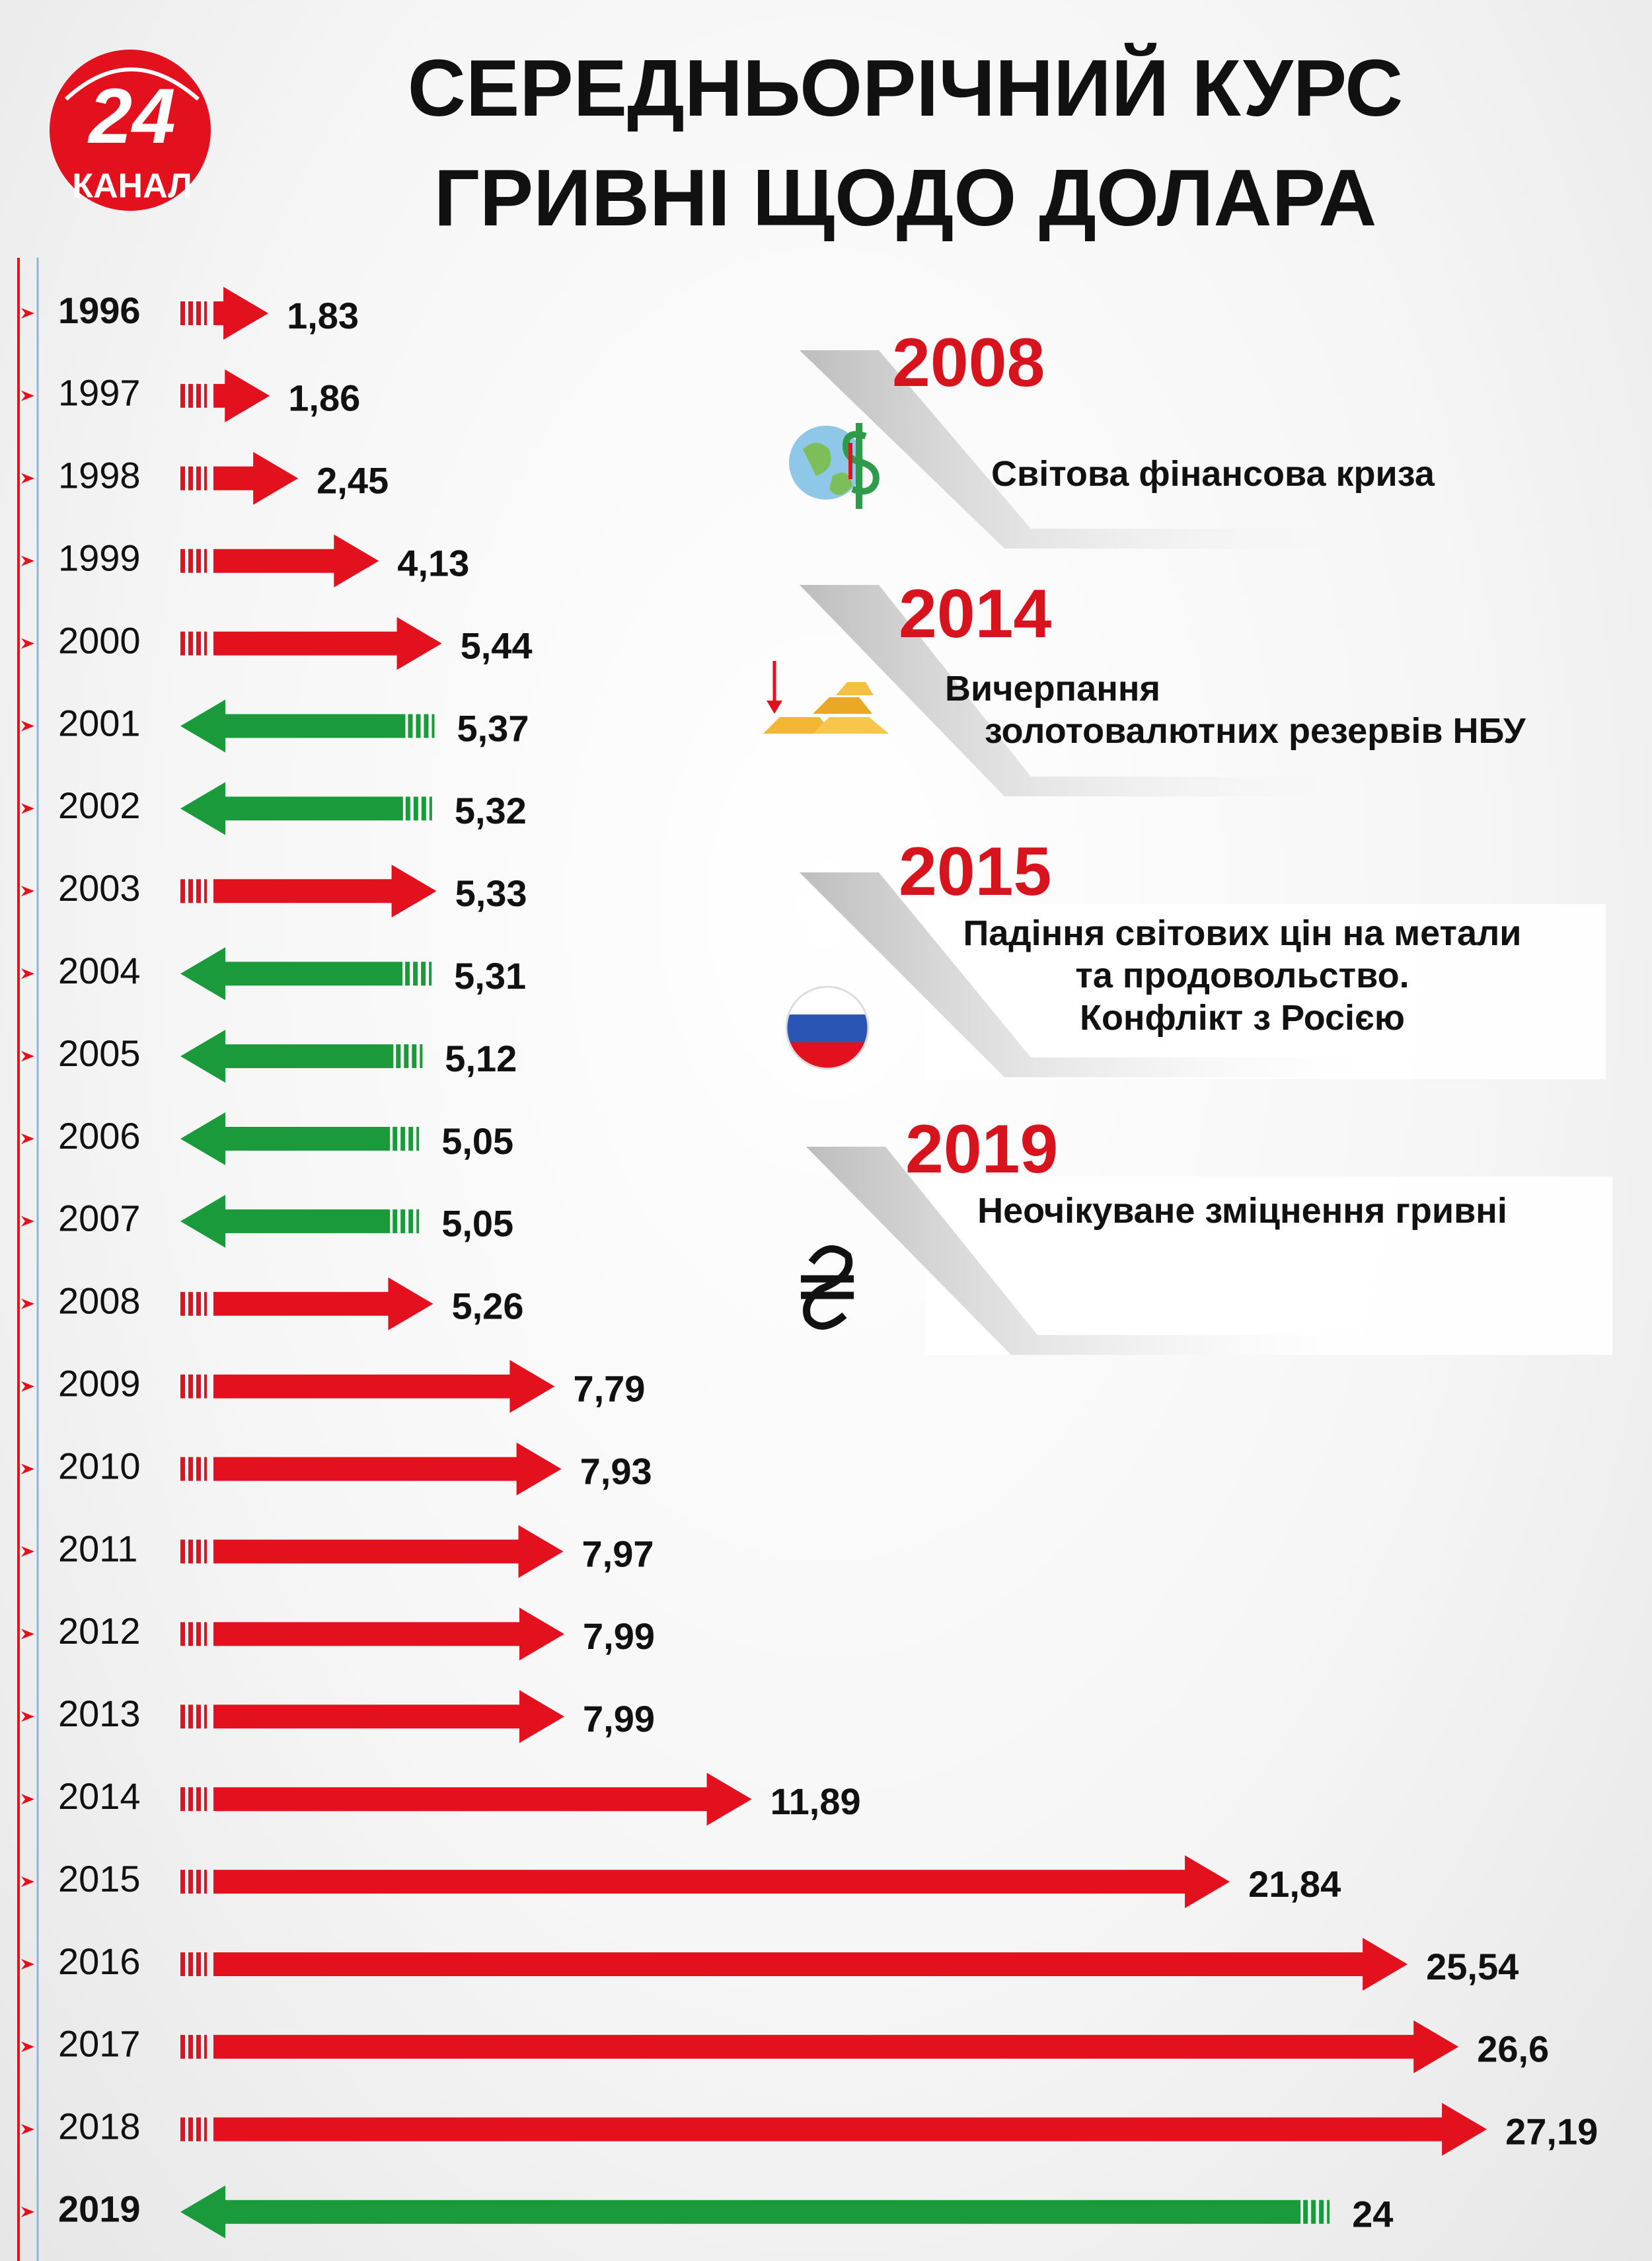  Describe the element at coordinates (99, 1301) in the screenshot. I see `y-tick-label: 2008` at that location.